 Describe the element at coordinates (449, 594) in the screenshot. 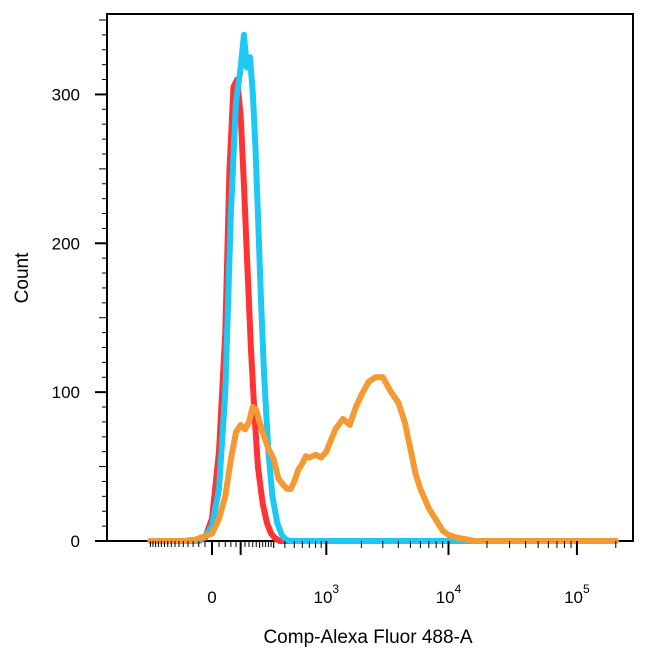

I see `x-tick-label: 10⁴` at that location.